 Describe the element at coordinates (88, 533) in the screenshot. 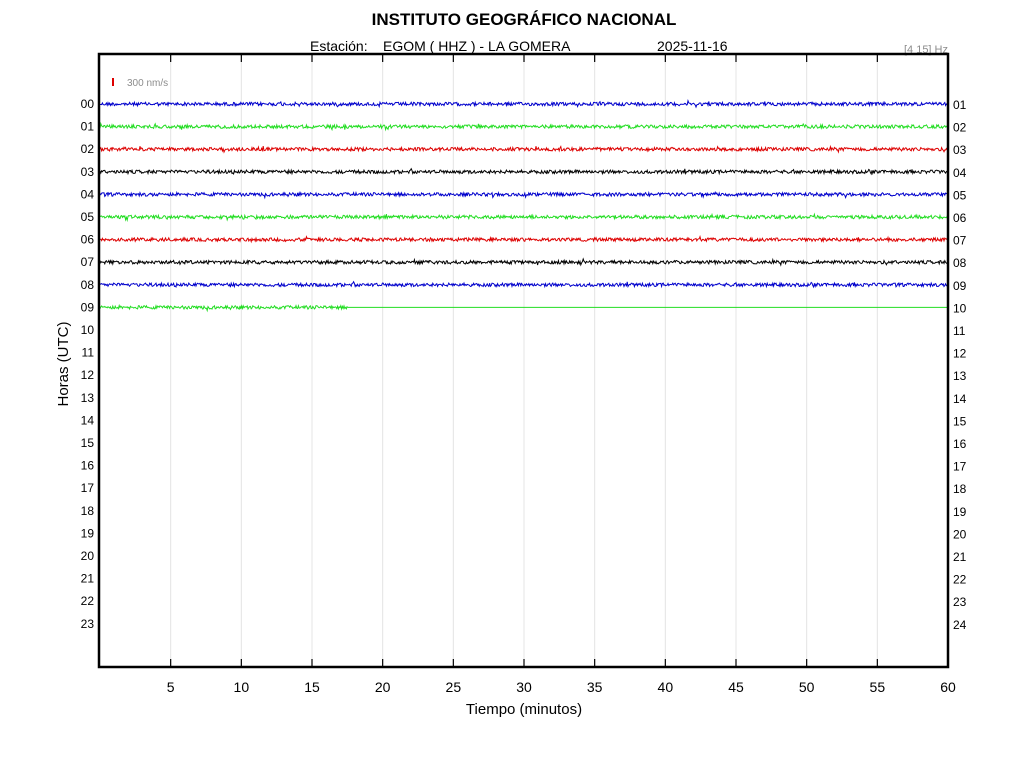

I see `left-hour-label: 19` at that location.